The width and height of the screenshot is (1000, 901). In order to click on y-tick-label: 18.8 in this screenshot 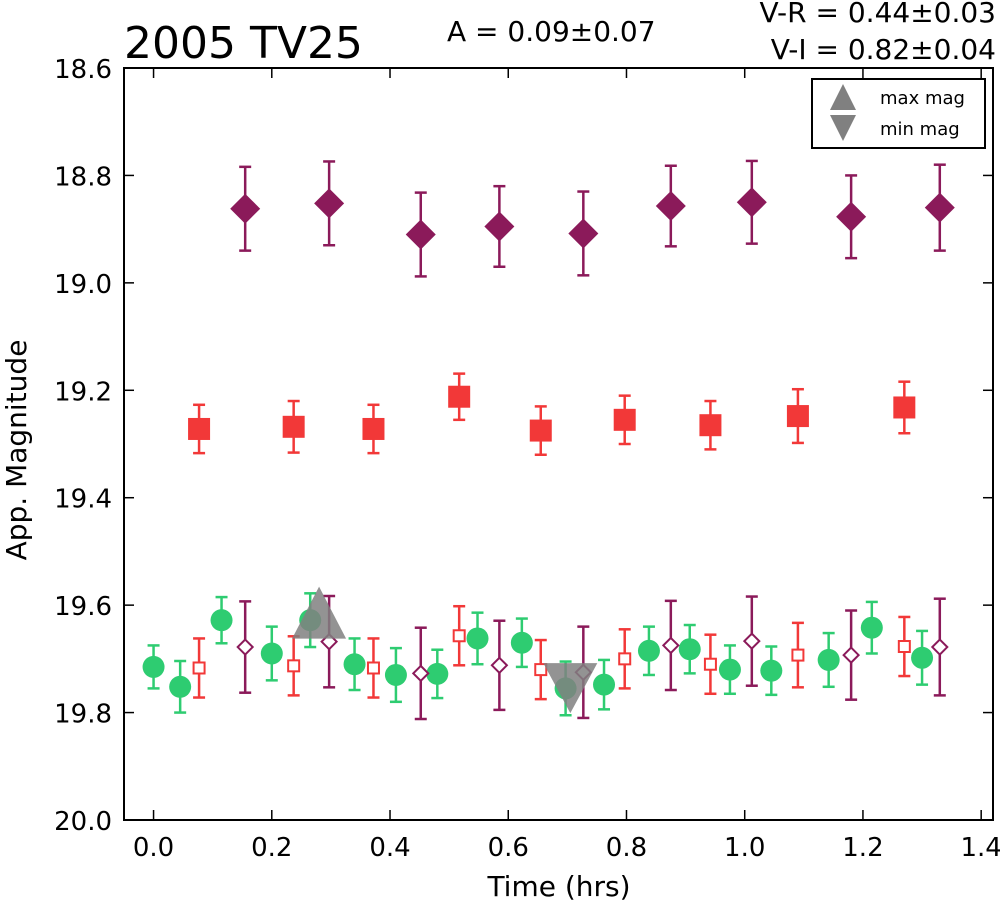, I will do `click(83, 177)`.